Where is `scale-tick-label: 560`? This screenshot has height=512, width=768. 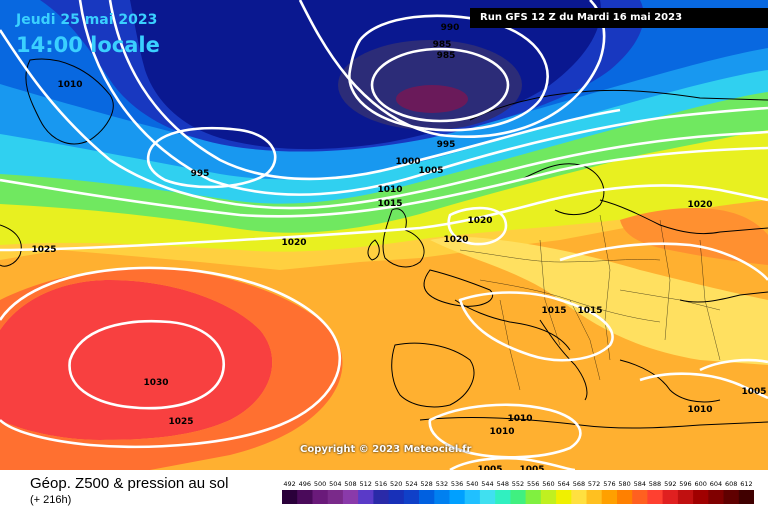
scale-tick-label: 560 is located at coordinates (548, 484).